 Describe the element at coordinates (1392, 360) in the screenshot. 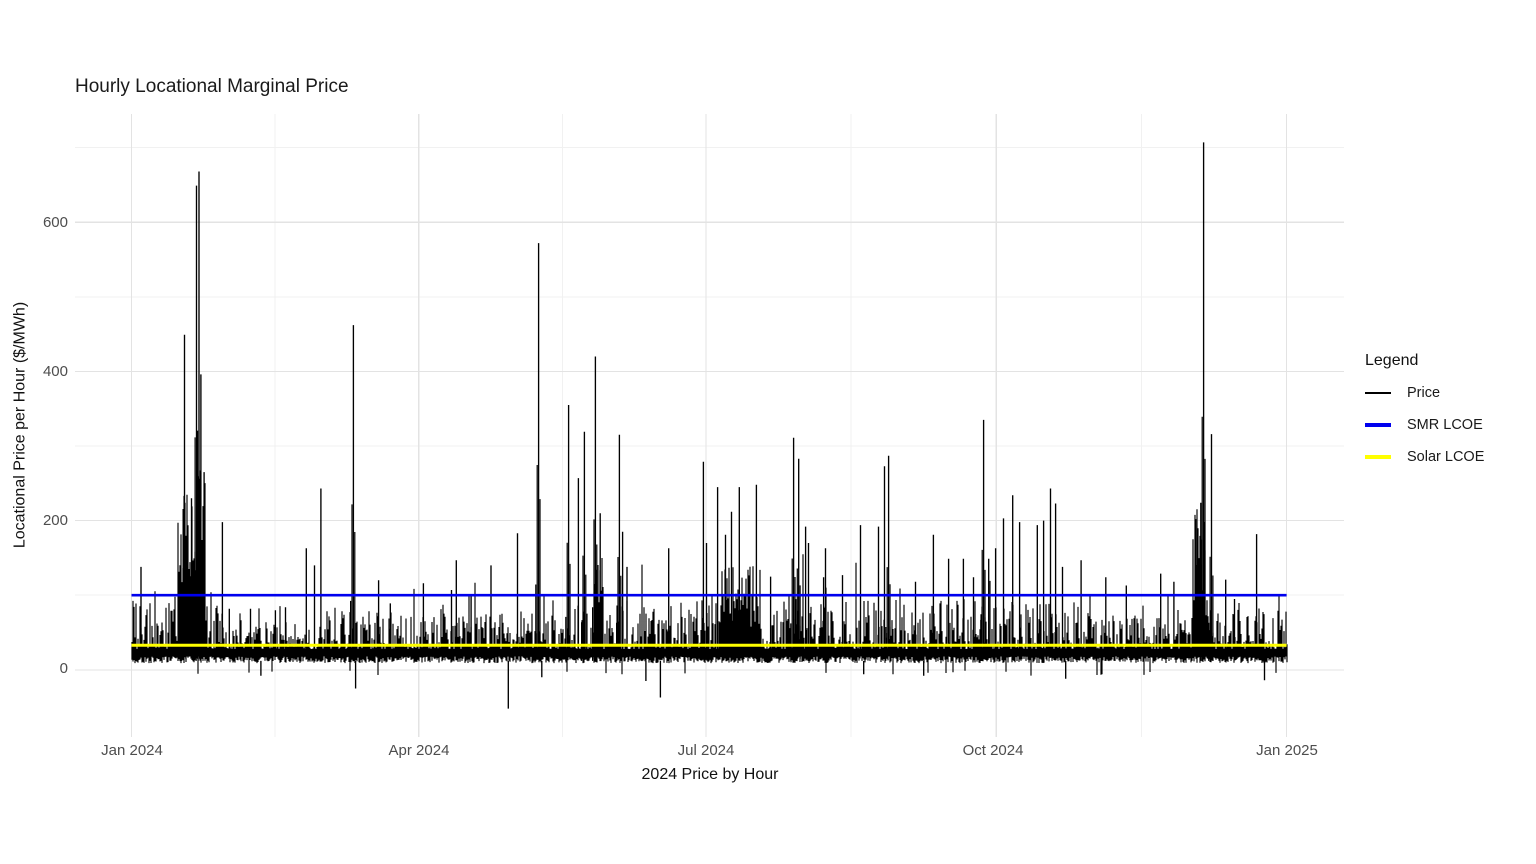

I see `legend-title: Legend` at that location.